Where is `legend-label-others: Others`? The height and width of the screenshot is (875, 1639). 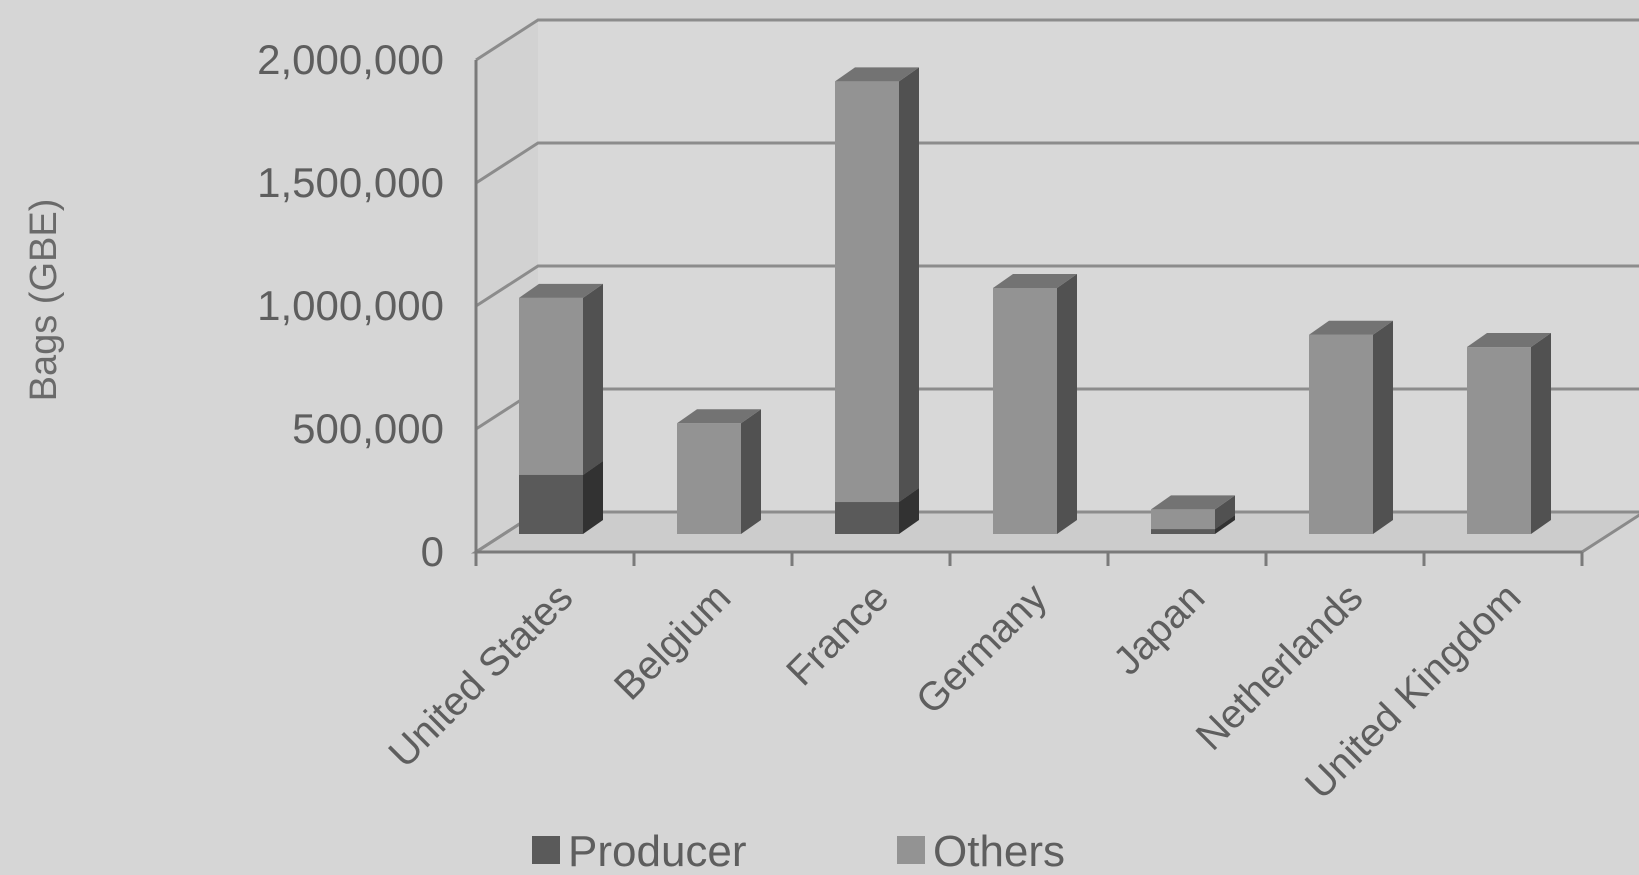 legend-label-others: Others is located at coordinates (999, 851).